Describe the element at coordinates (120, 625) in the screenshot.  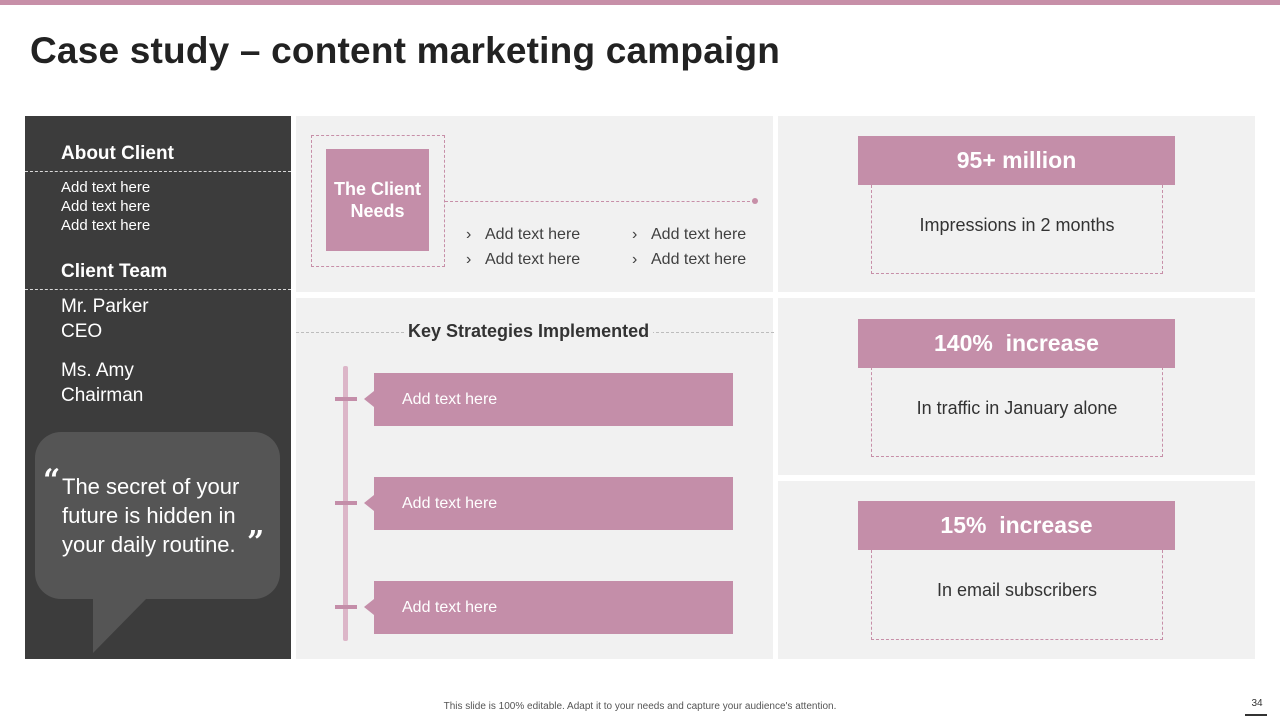
I see `quote-bubble-tail` at that location.